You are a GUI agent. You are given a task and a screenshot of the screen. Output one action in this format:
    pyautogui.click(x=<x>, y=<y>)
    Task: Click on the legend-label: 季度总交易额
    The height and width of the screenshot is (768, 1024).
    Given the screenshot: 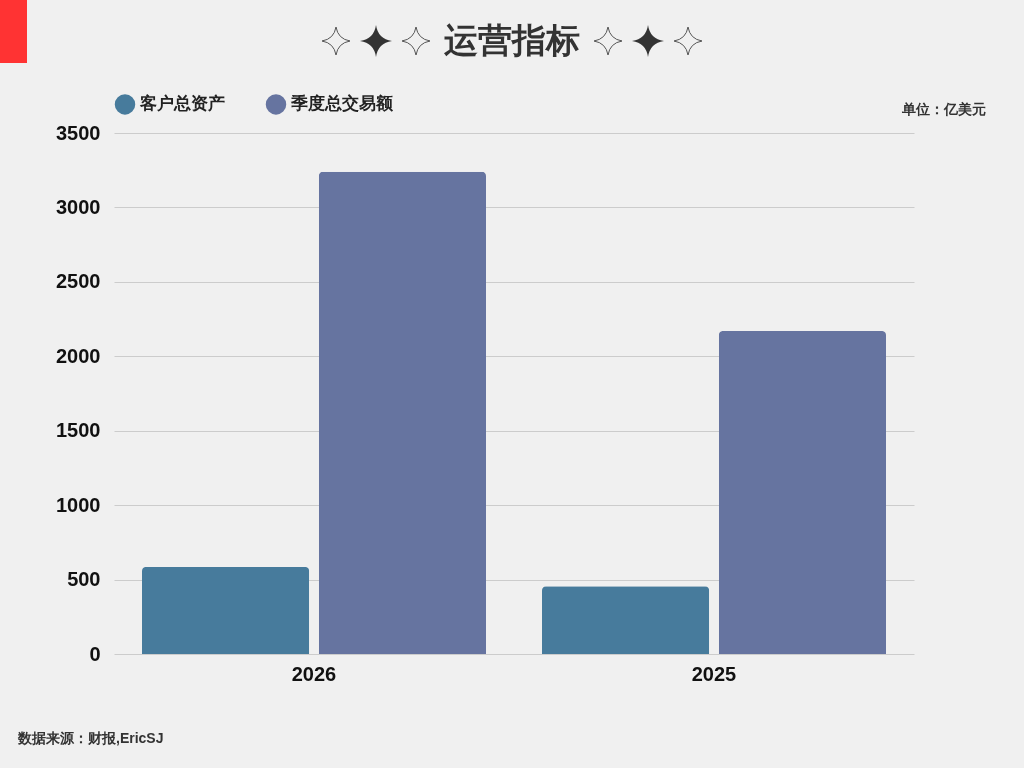 What is the action you would take?
    pyautogui.click(x=342, y=104)
    